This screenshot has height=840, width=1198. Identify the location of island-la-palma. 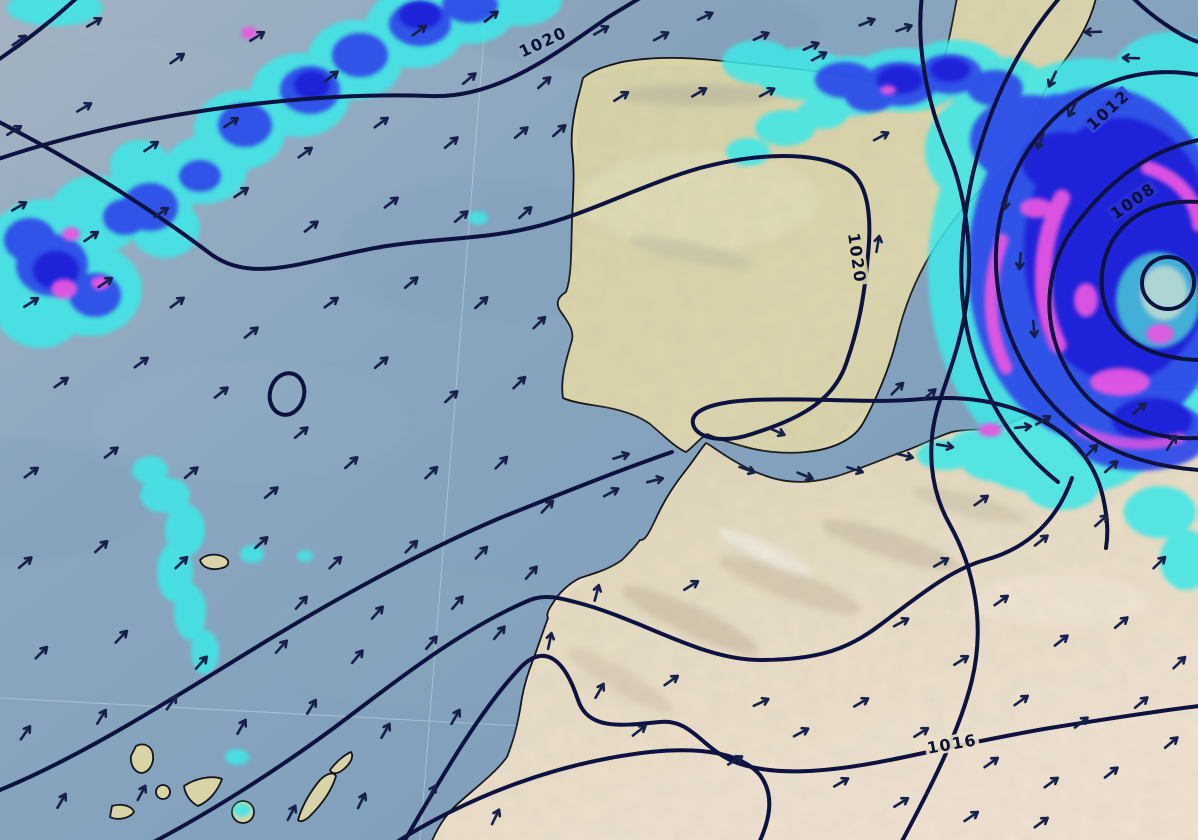
(142, 758).